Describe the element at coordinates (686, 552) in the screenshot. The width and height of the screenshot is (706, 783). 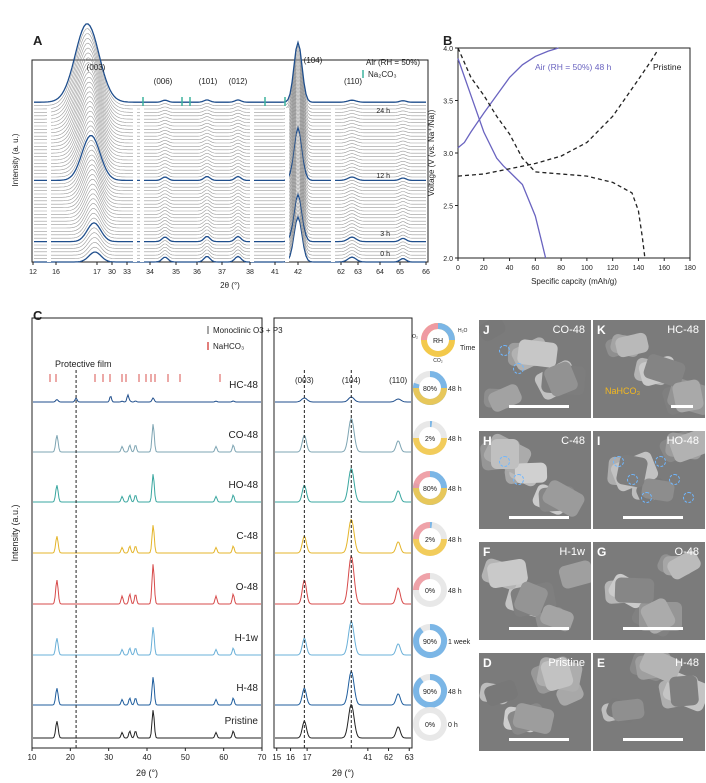
I see `sem-panel-label: O-48` at that location.